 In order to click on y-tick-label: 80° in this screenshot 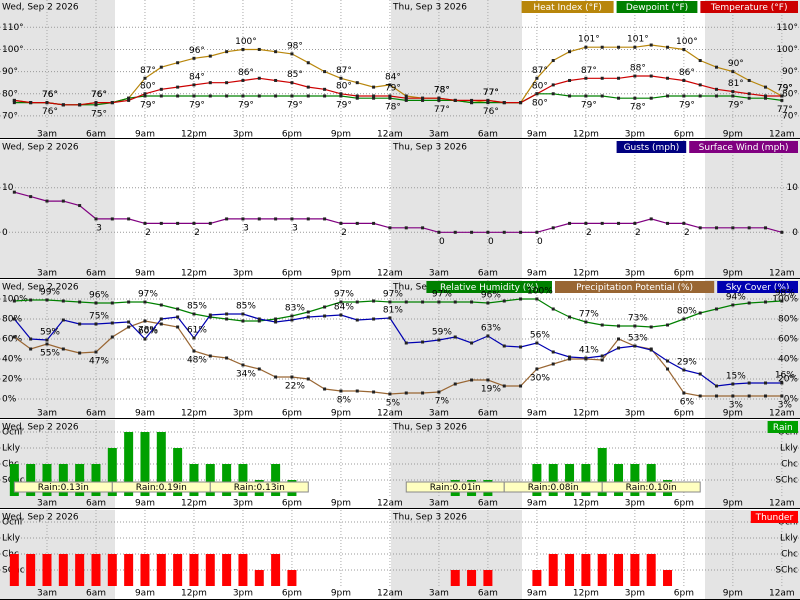, I will do `click(10, 94)`.